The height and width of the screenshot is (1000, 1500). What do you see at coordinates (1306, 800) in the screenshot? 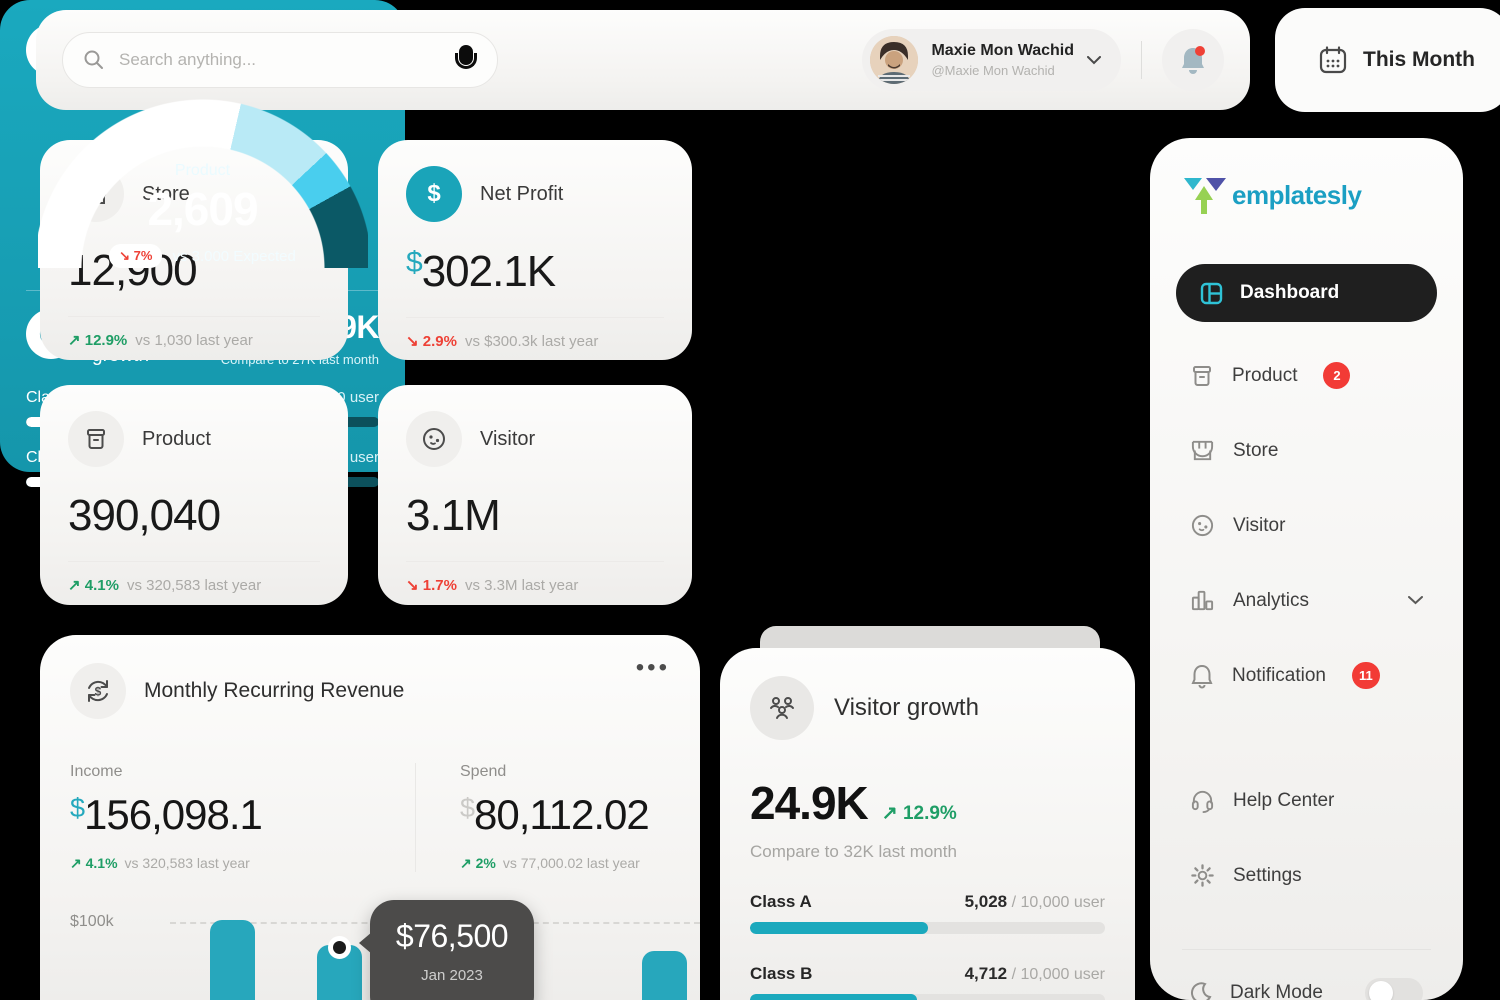
I see `sidebar-item-help-center: Help Center` at bounding box center [1306, 800].